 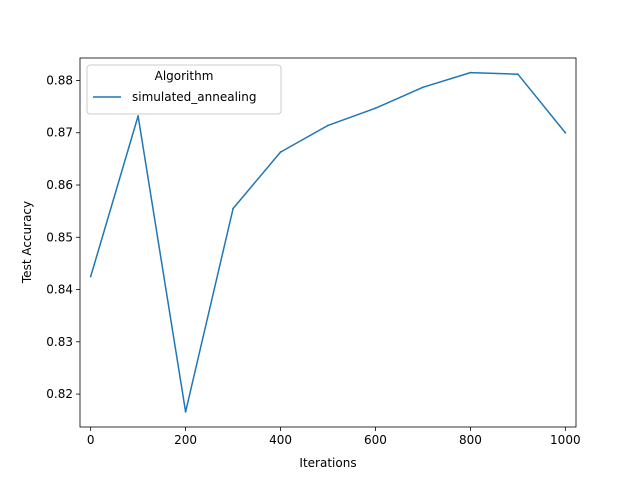 I want to click on y-tick-label: 0.84, so click(x=59, y=290).